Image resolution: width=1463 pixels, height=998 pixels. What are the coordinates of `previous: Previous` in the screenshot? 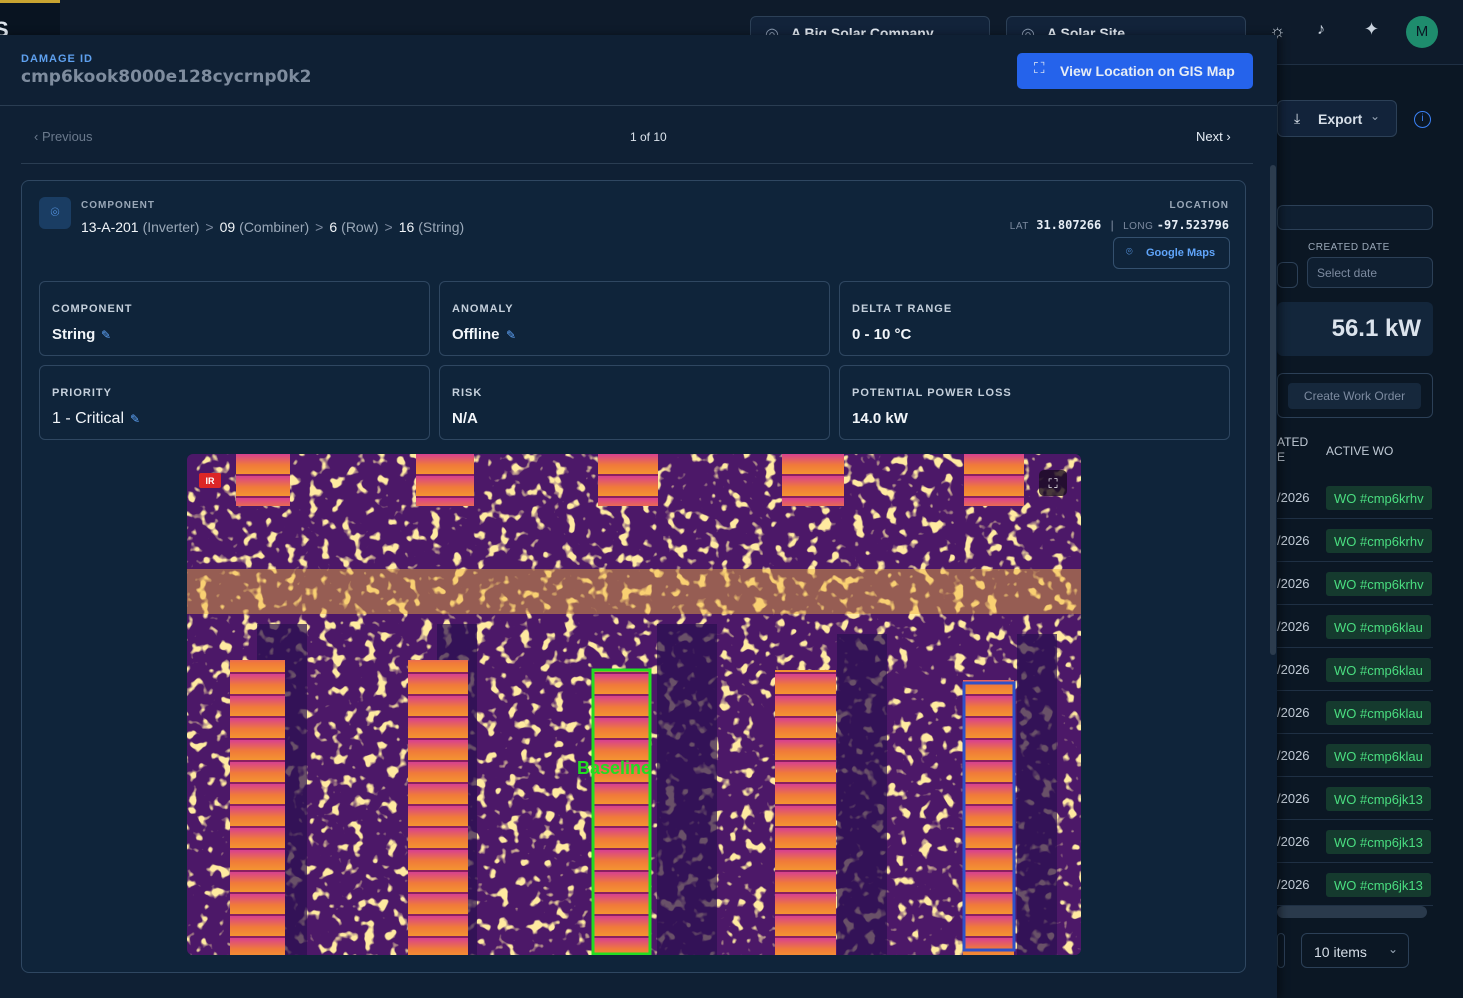 It's located at (67, 136).